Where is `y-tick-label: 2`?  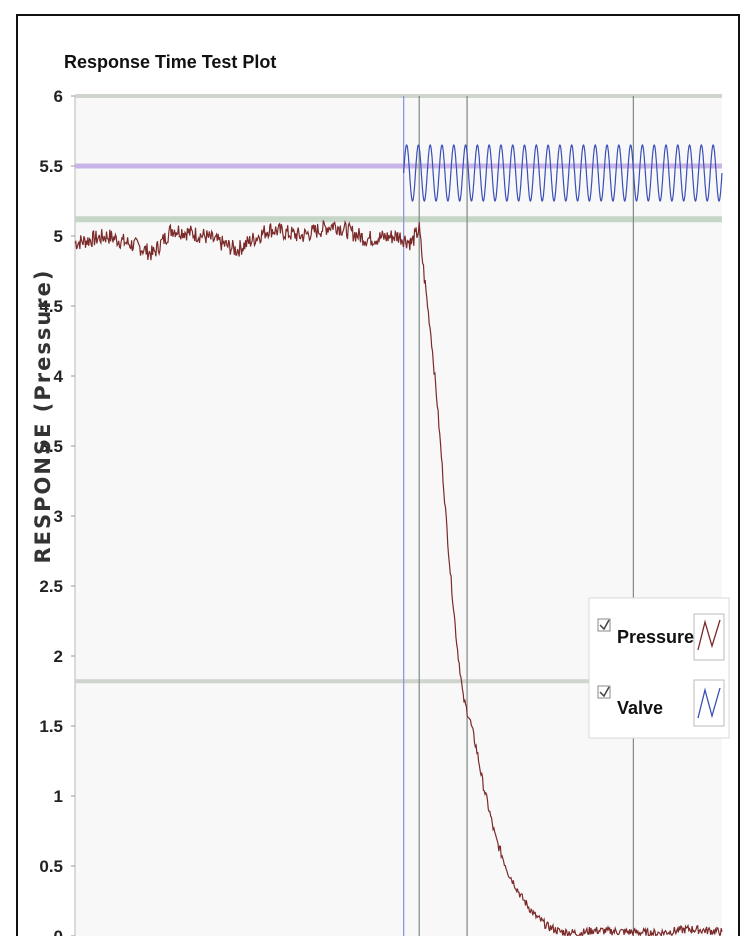
y-tick-label: 2 is located at coordinates (58, 656).